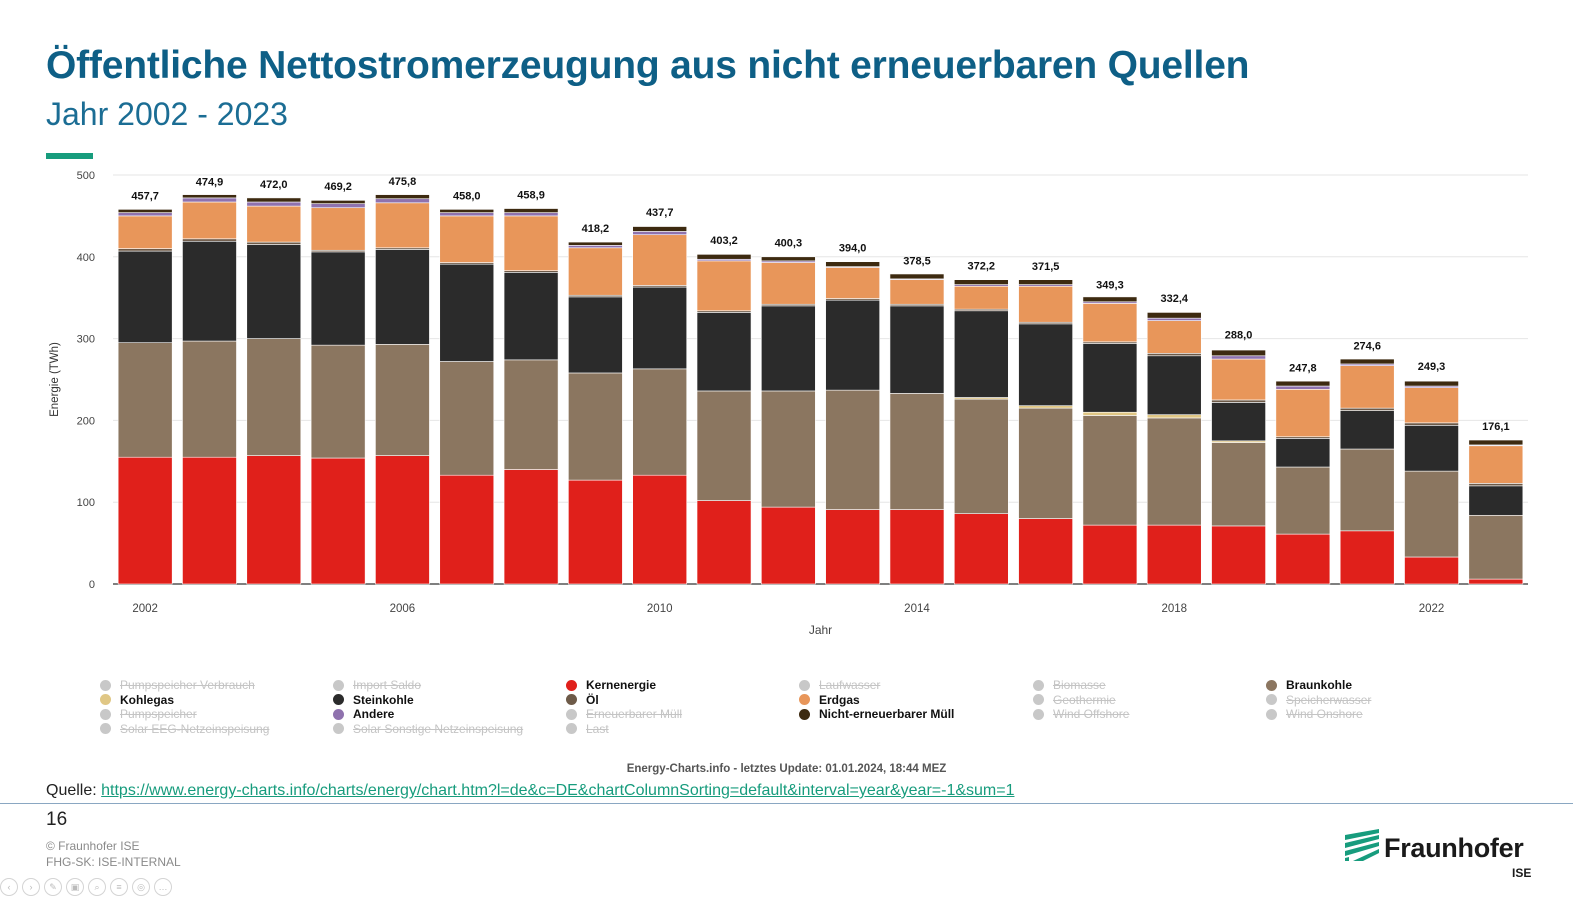 This screenshot has height=897, width=1573. What do you see at coordinates (92, 585) in the screenshot?
I see `y-tick-label: 0` at bounding box center [92, 585].